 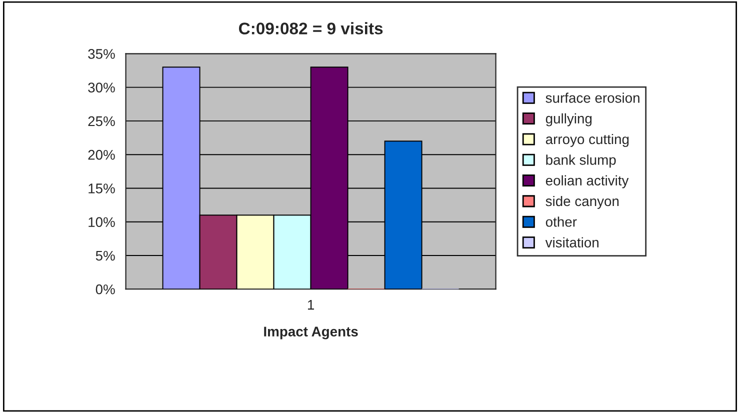 What do you see at coordinates (571, 242) in the screenshot?
I see `legend-label: visitation` at bounding box center [571, 242].